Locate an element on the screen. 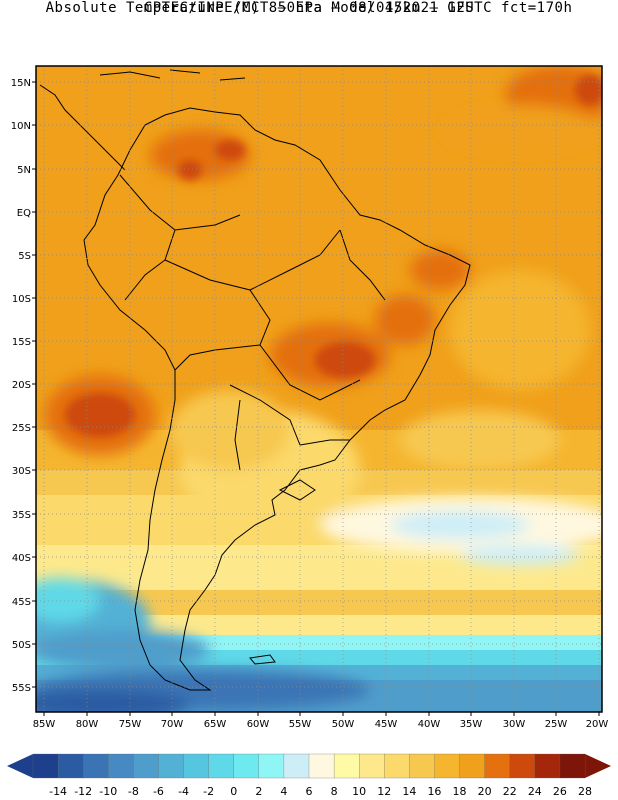 The height and width of the screenshot is (800, 618). lon-label: 35W is located at coordinates (471, 724).